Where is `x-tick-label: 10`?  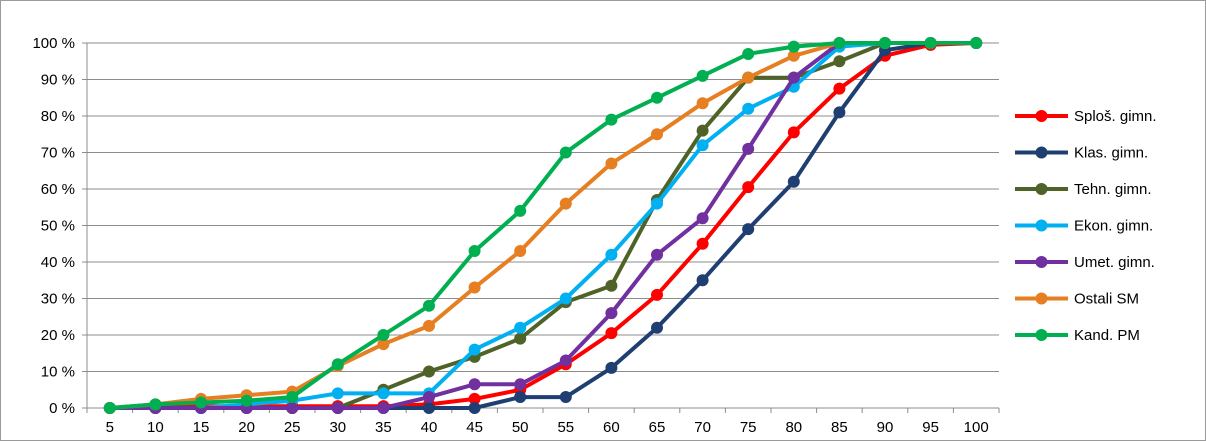 x-tick-label: 10 is located at coordinates (155, 427).